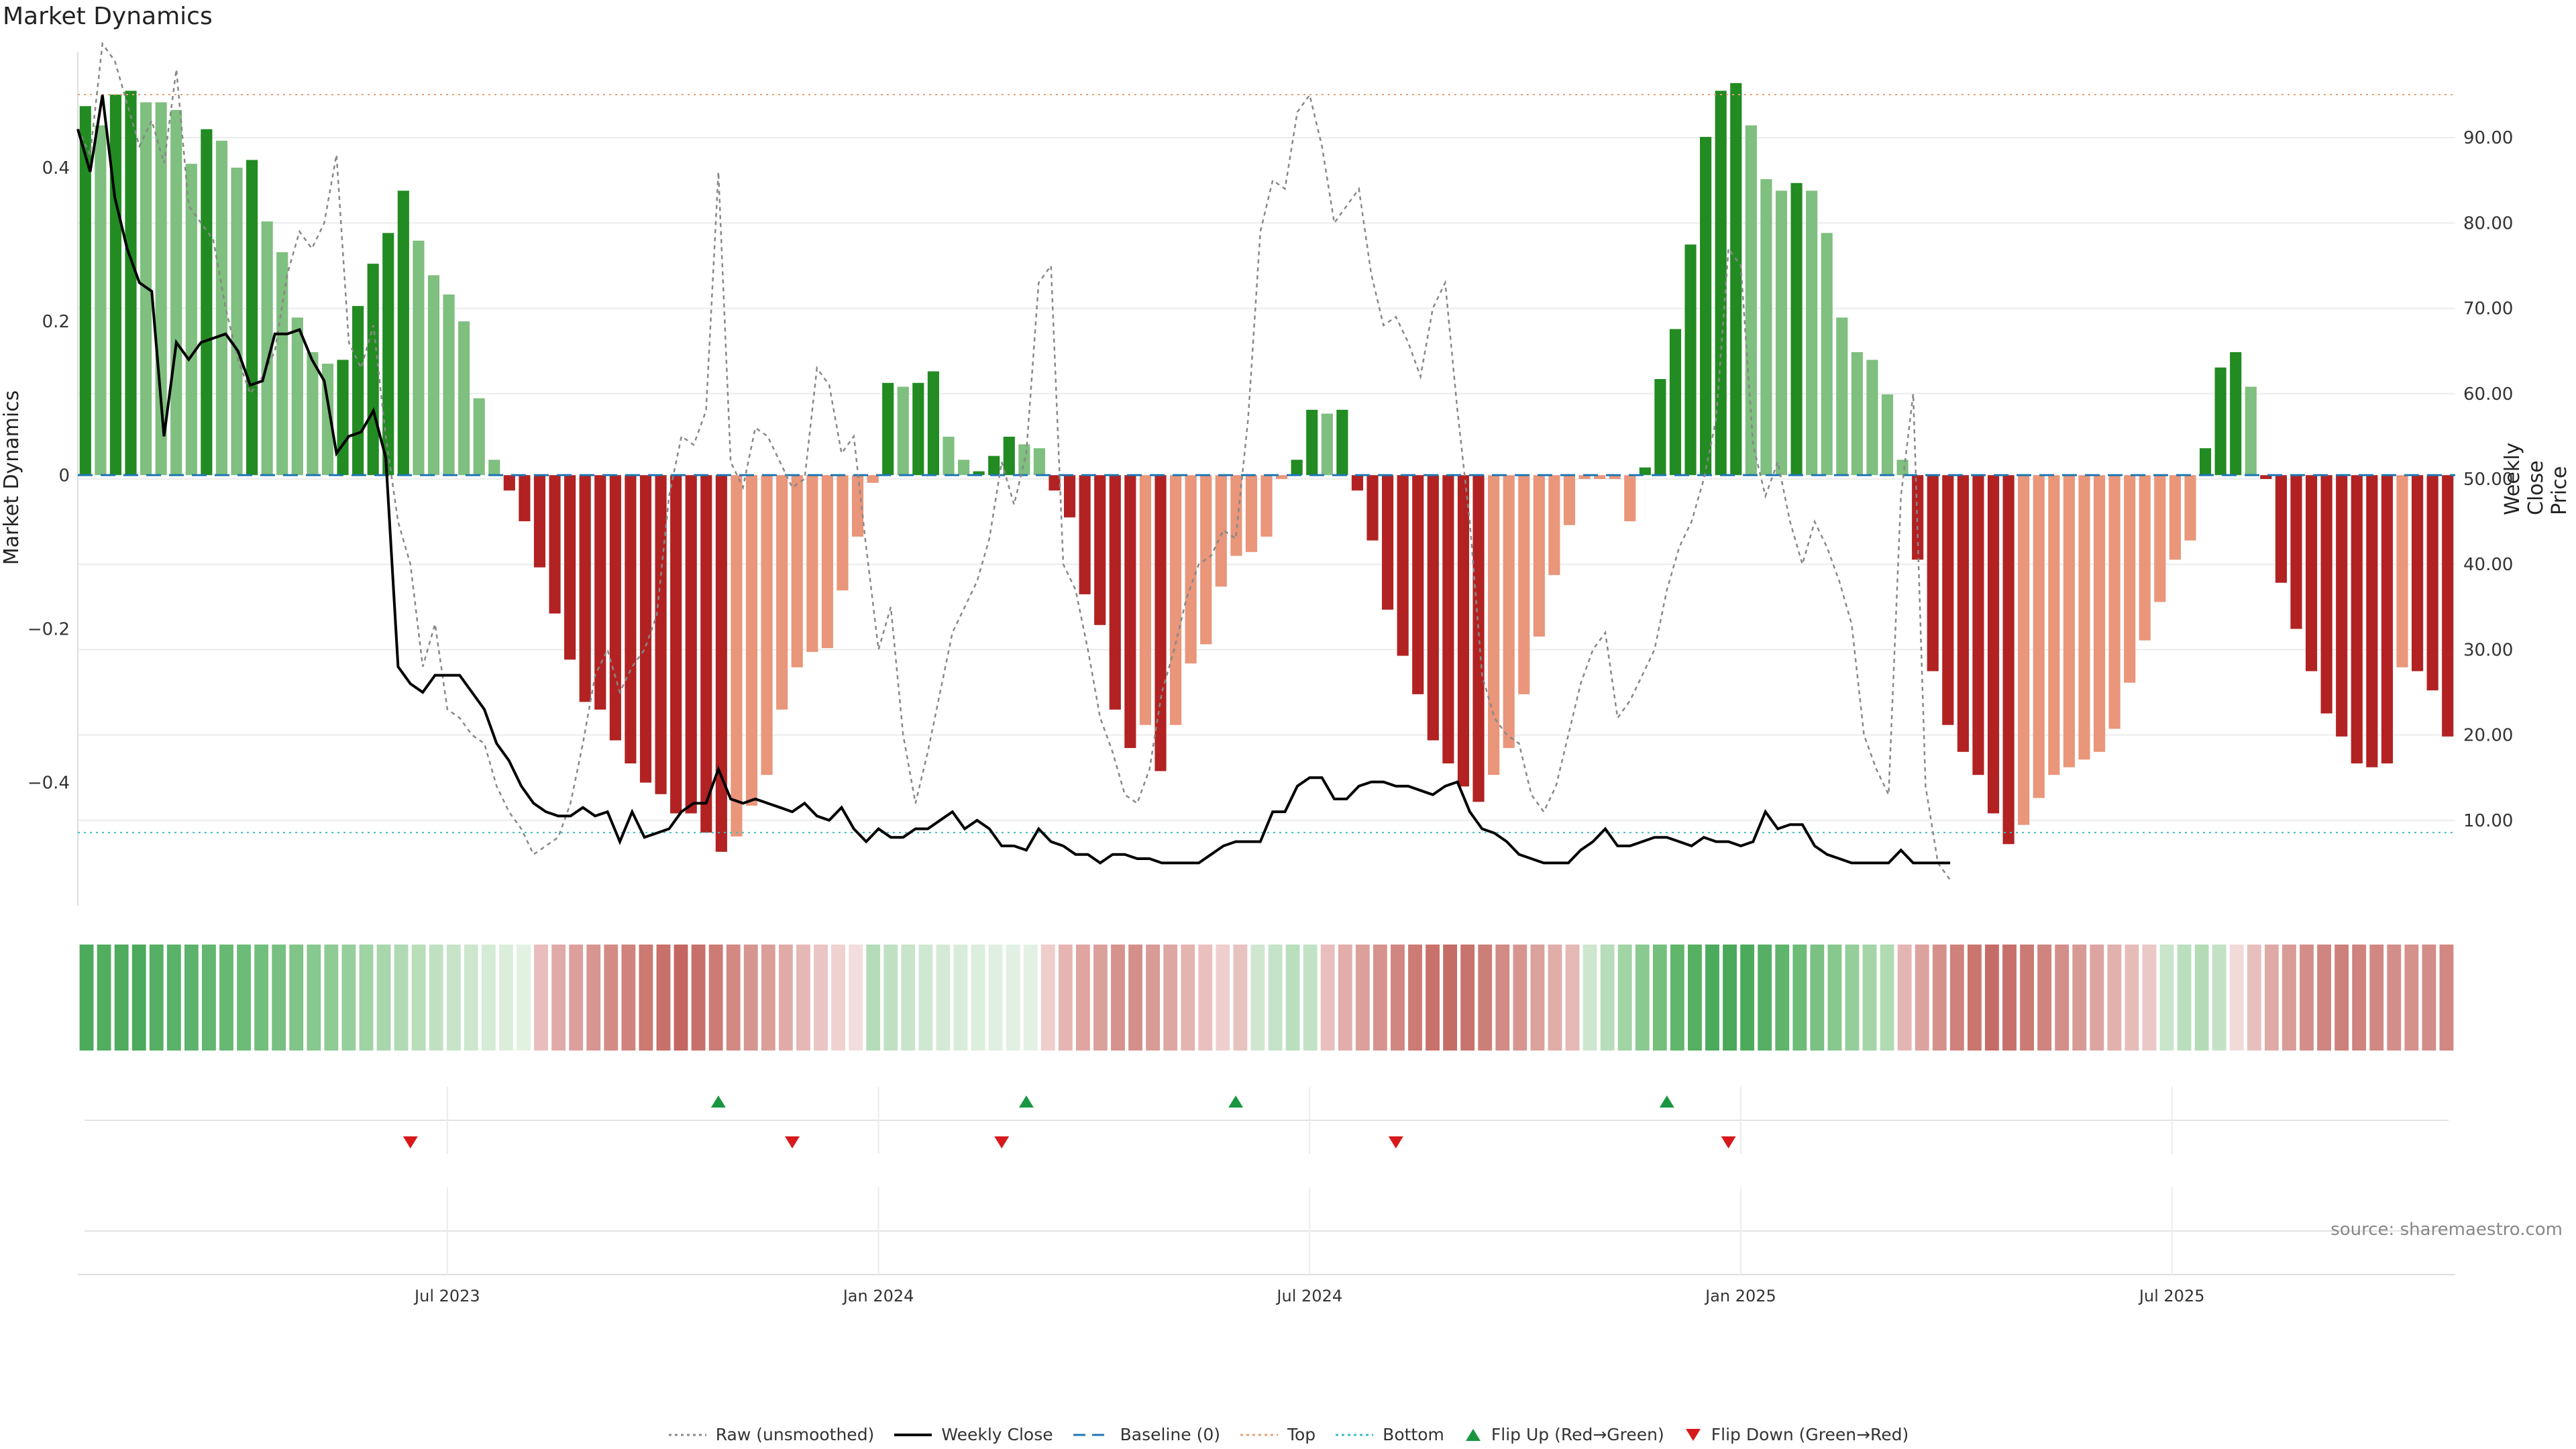 The image size is (2576, 1449). I want to click on y-tick-label-right: 60.00, so click(2488, 394).